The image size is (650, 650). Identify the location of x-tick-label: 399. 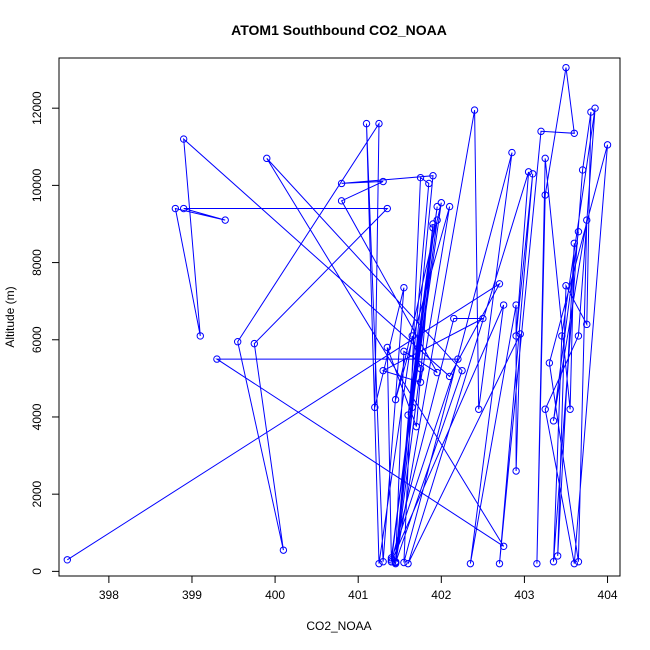
(192, 595).